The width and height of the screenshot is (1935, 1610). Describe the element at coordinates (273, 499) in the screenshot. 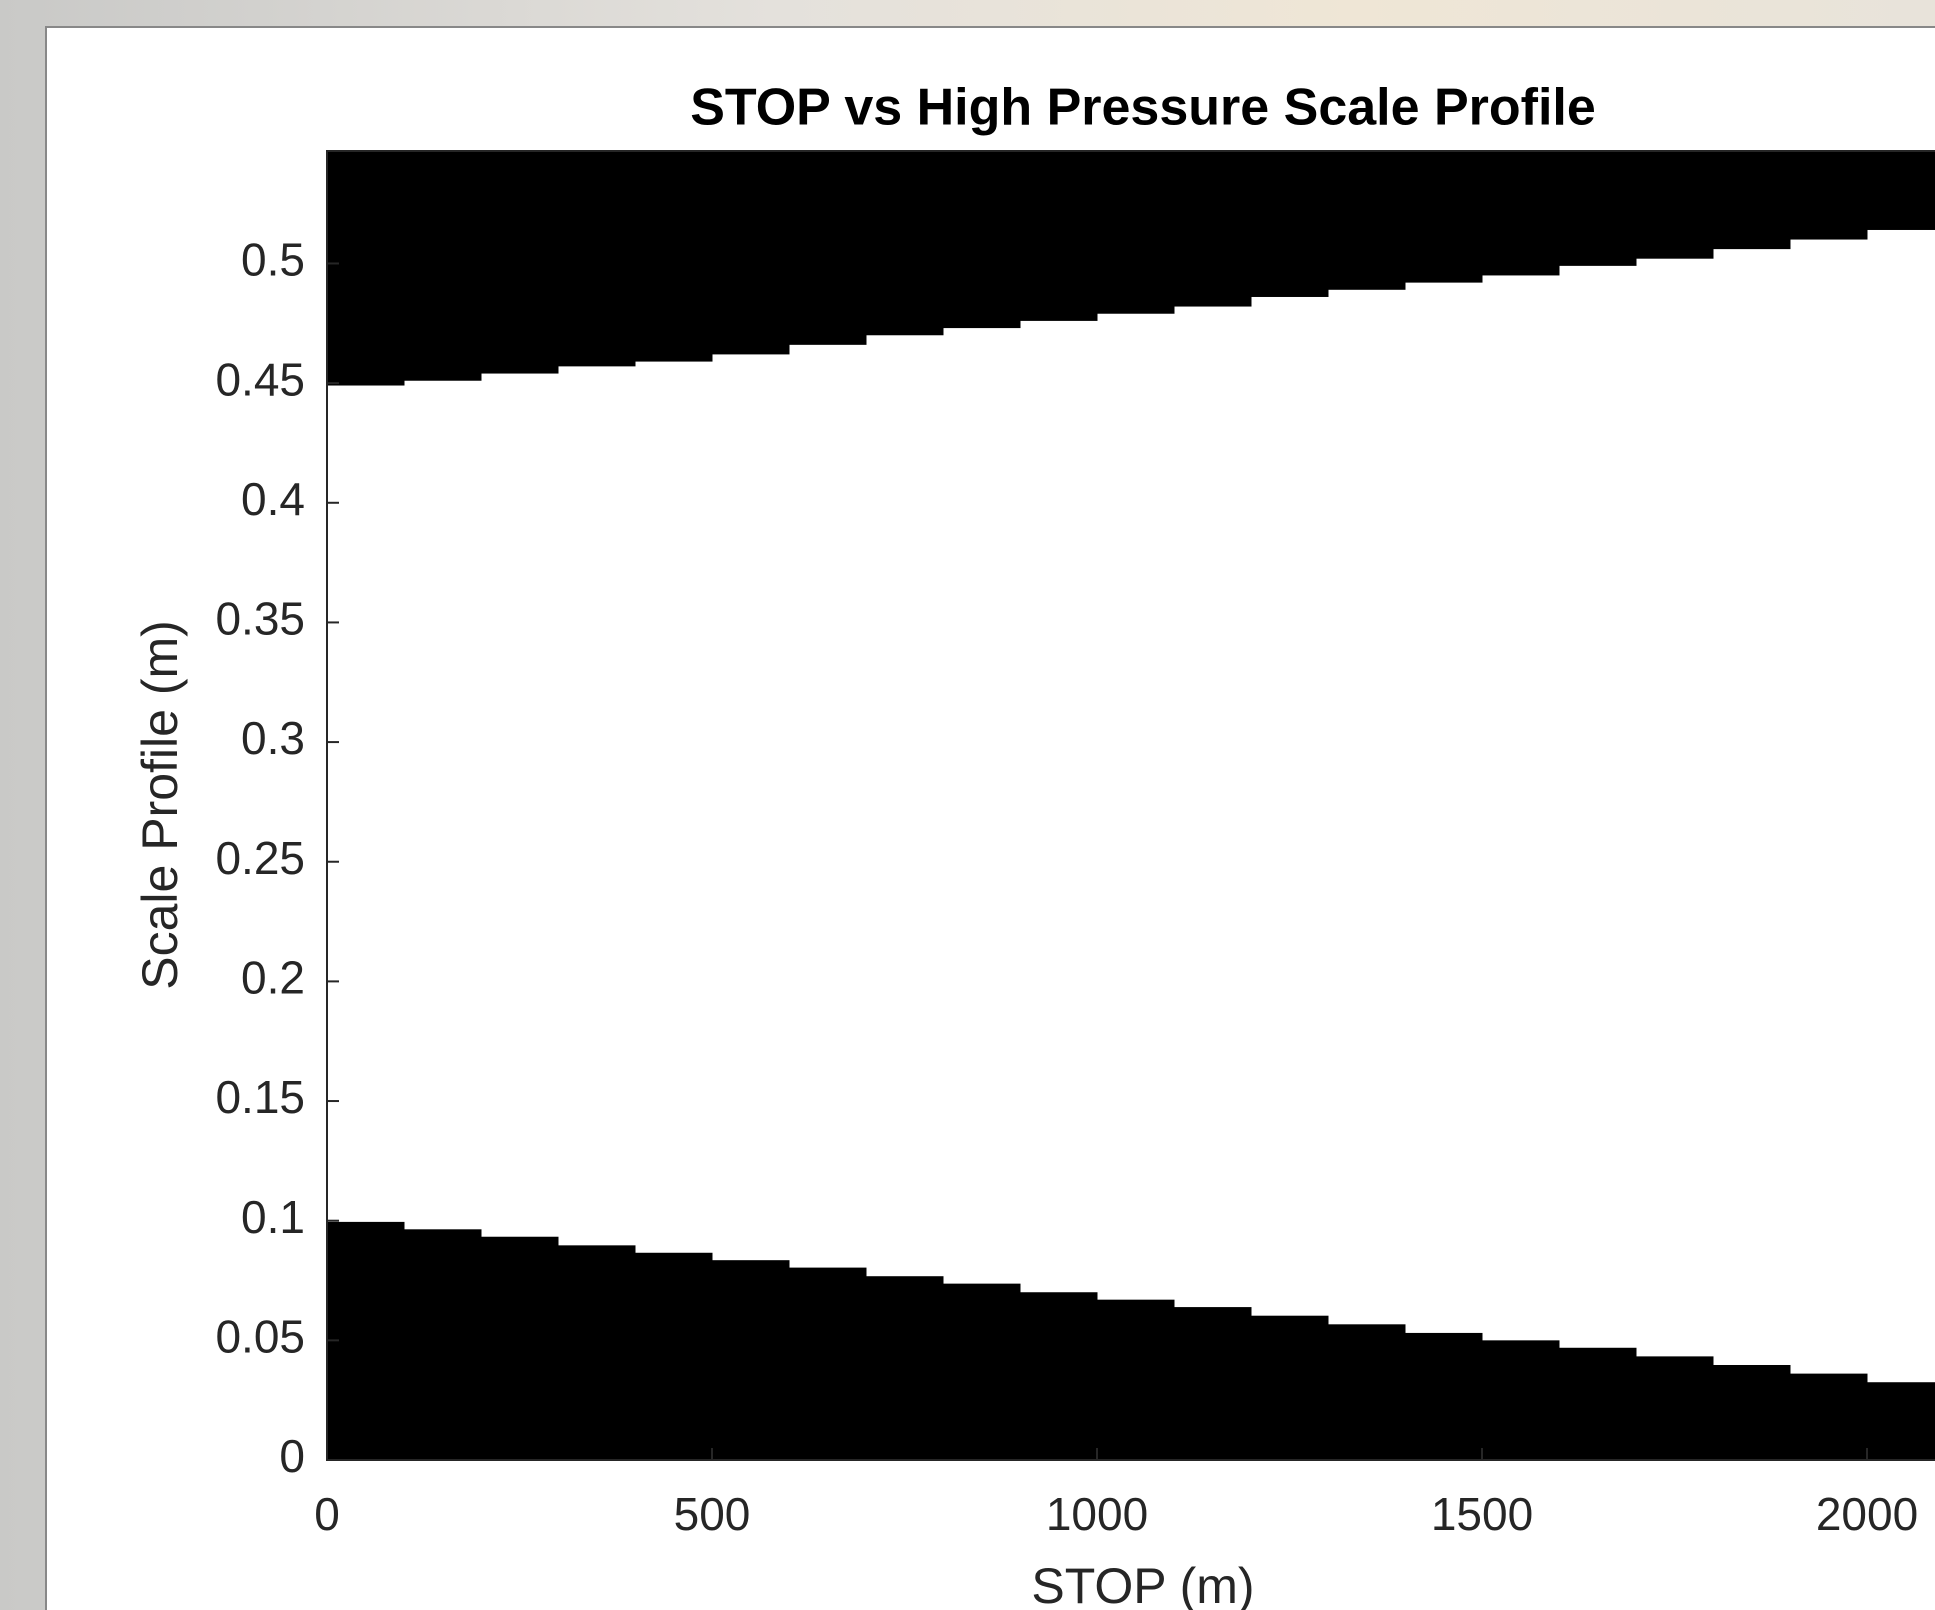

I see `y-tick-label: 0.4` at that location.